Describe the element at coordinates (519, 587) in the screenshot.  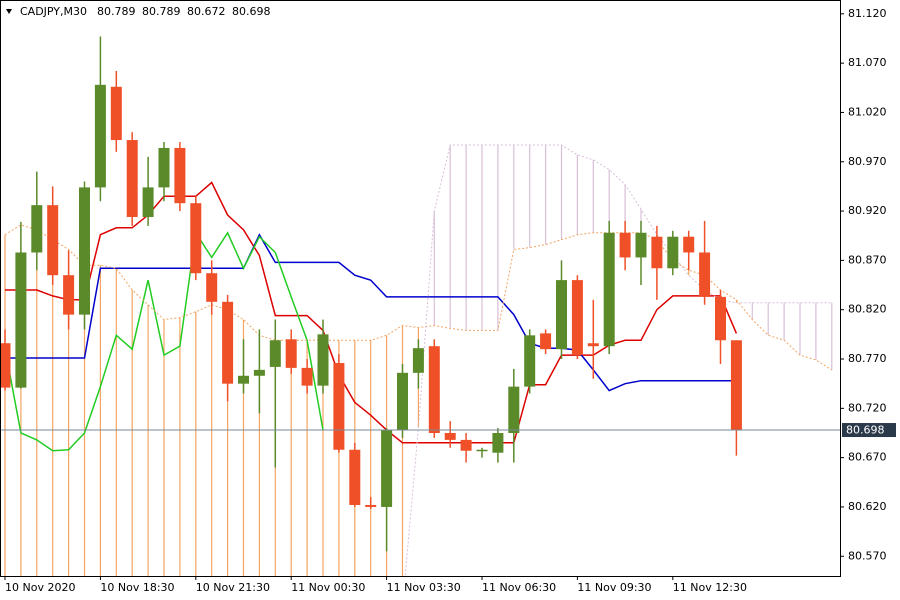
I see `x-tick-label: 11 Nov 06:30` at that location.